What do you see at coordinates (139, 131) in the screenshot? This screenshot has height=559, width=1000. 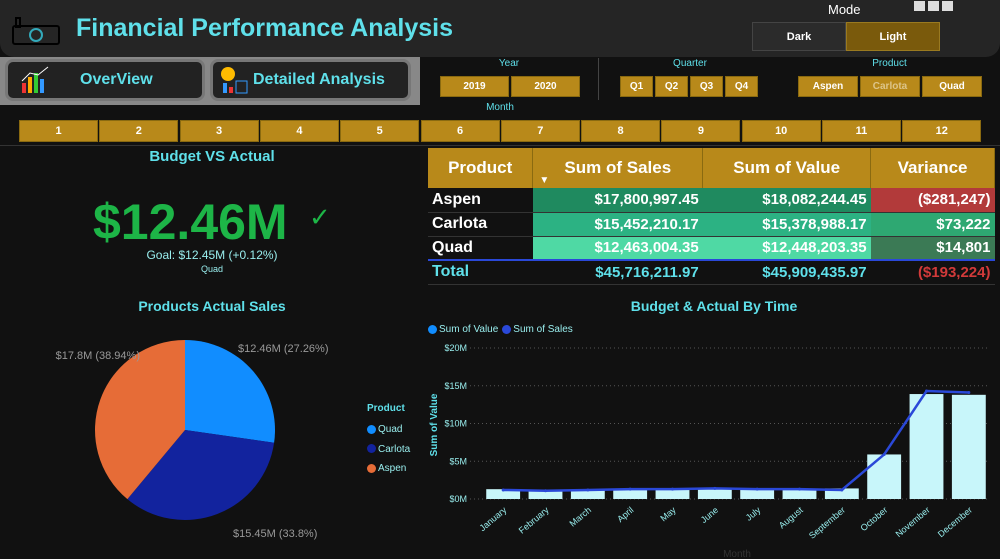 I see `month-2: 2` at bounding box center [139, 131].